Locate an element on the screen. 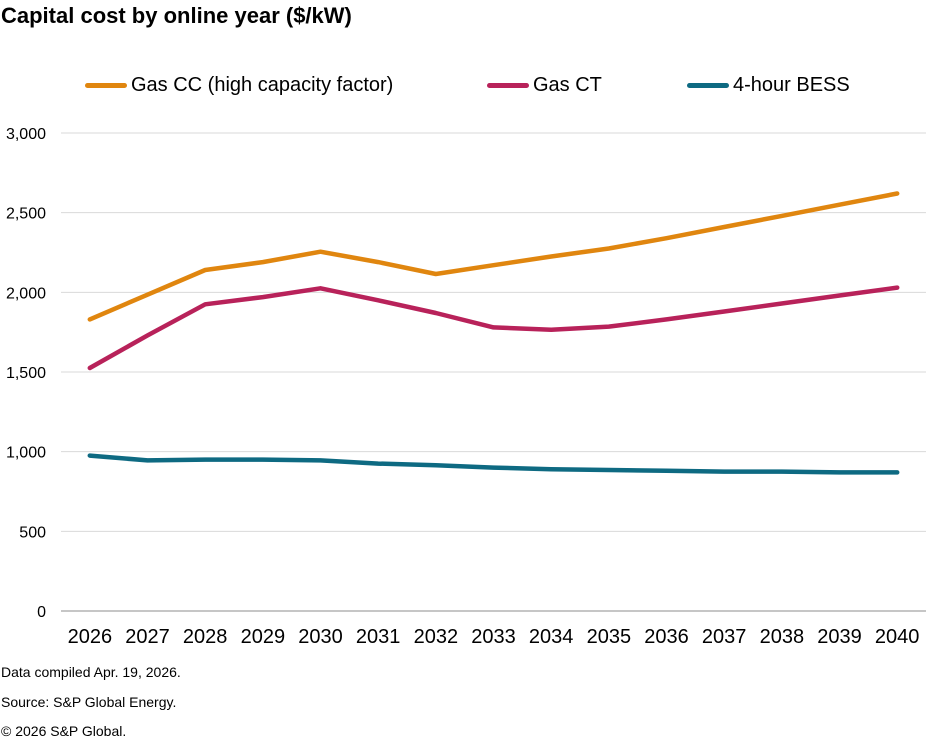 The width and height of the screenshot is (932, 740). legend-label-gas-cc: Gas CC (high capacity factor) is located at coordinates (262, 84).